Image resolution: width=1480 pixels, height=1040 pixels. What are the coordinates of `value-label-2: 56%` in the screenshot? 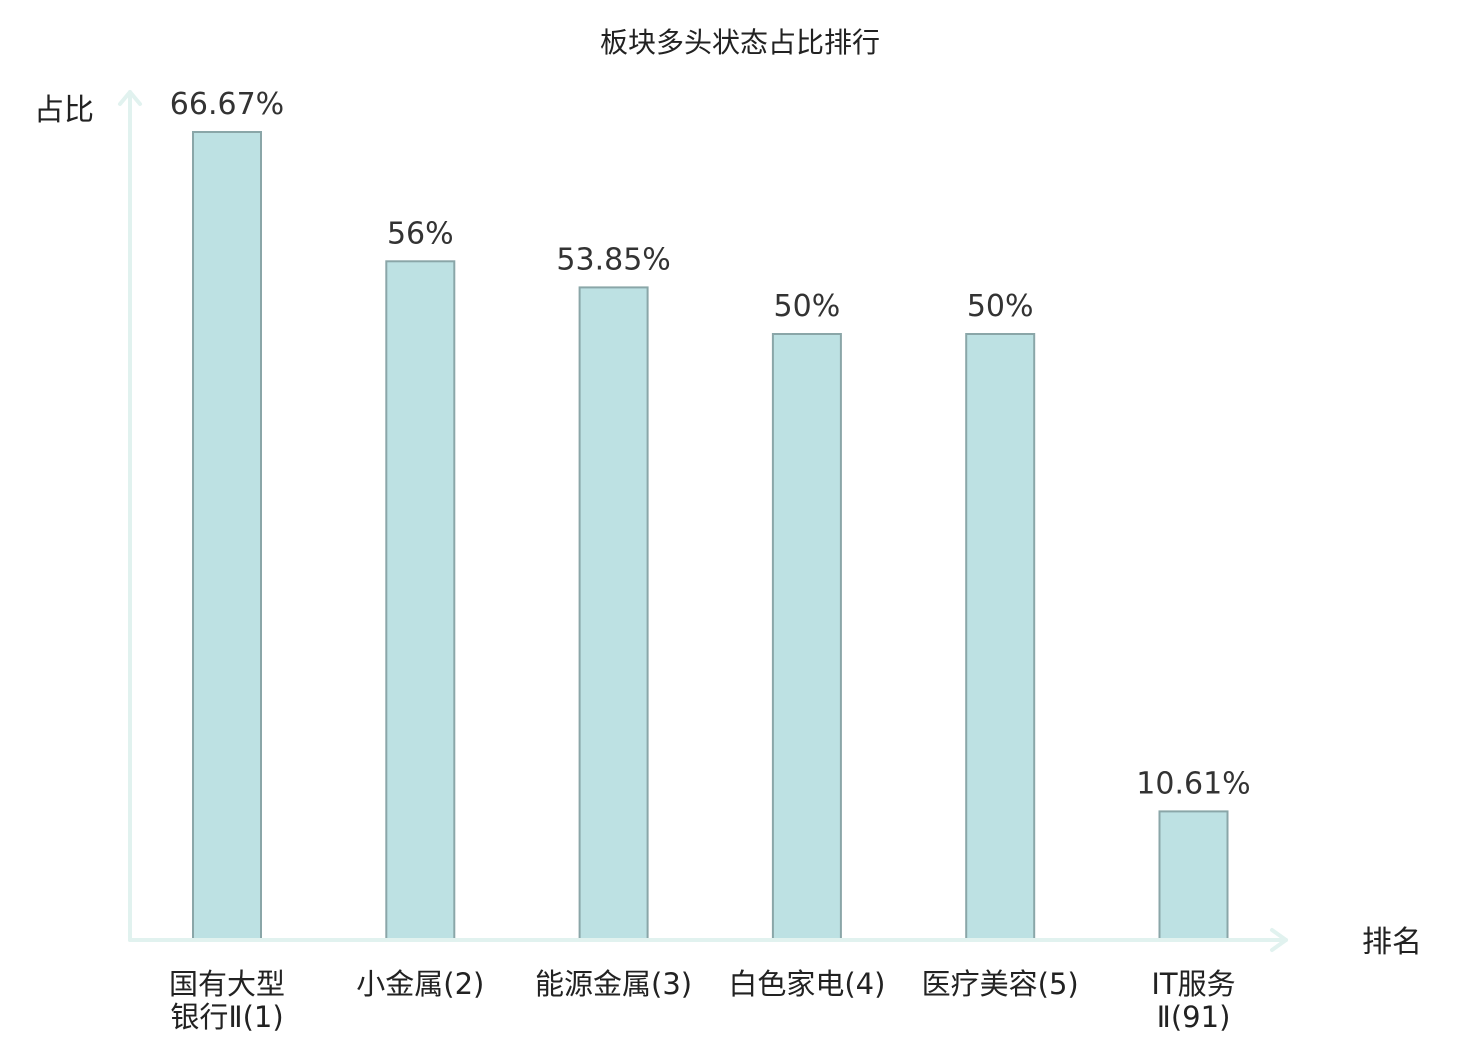 It's located at (420, 233).